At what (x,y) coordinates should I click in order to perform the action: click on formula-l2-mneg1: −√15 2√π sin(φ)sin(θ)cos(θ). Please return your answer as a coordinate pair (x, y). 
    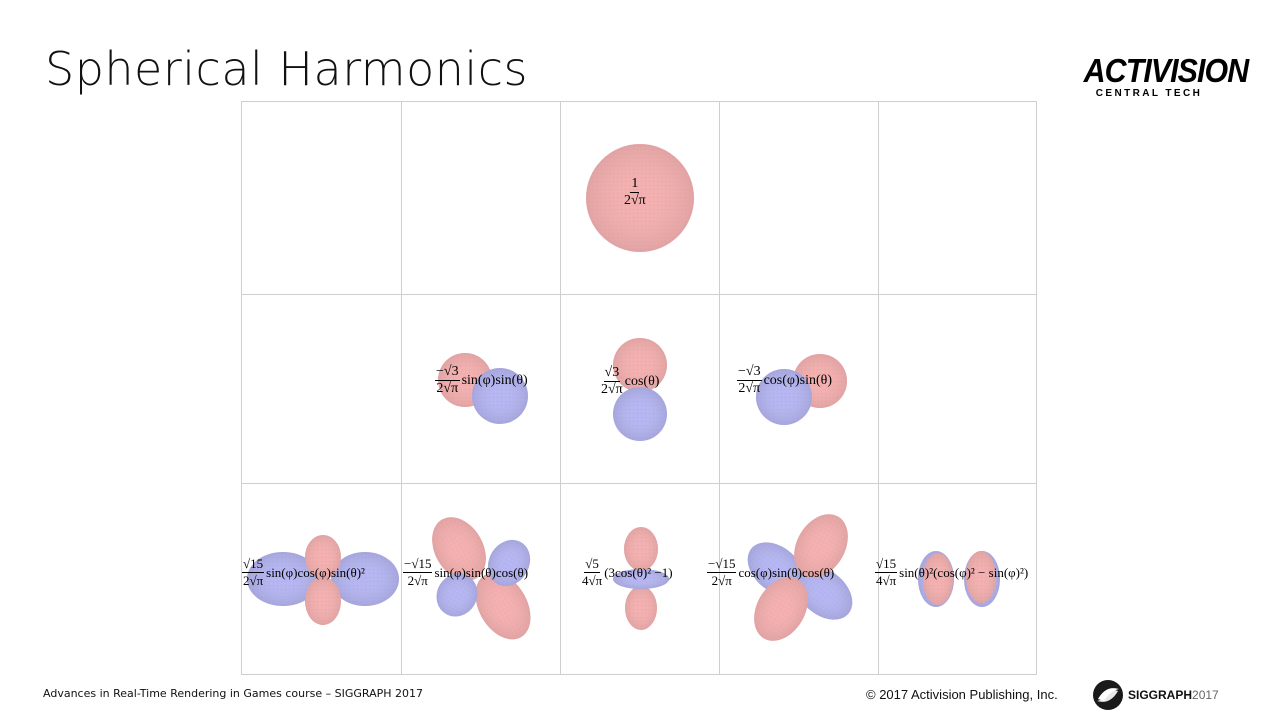
    Looking at the image, I should click on (466, 572).